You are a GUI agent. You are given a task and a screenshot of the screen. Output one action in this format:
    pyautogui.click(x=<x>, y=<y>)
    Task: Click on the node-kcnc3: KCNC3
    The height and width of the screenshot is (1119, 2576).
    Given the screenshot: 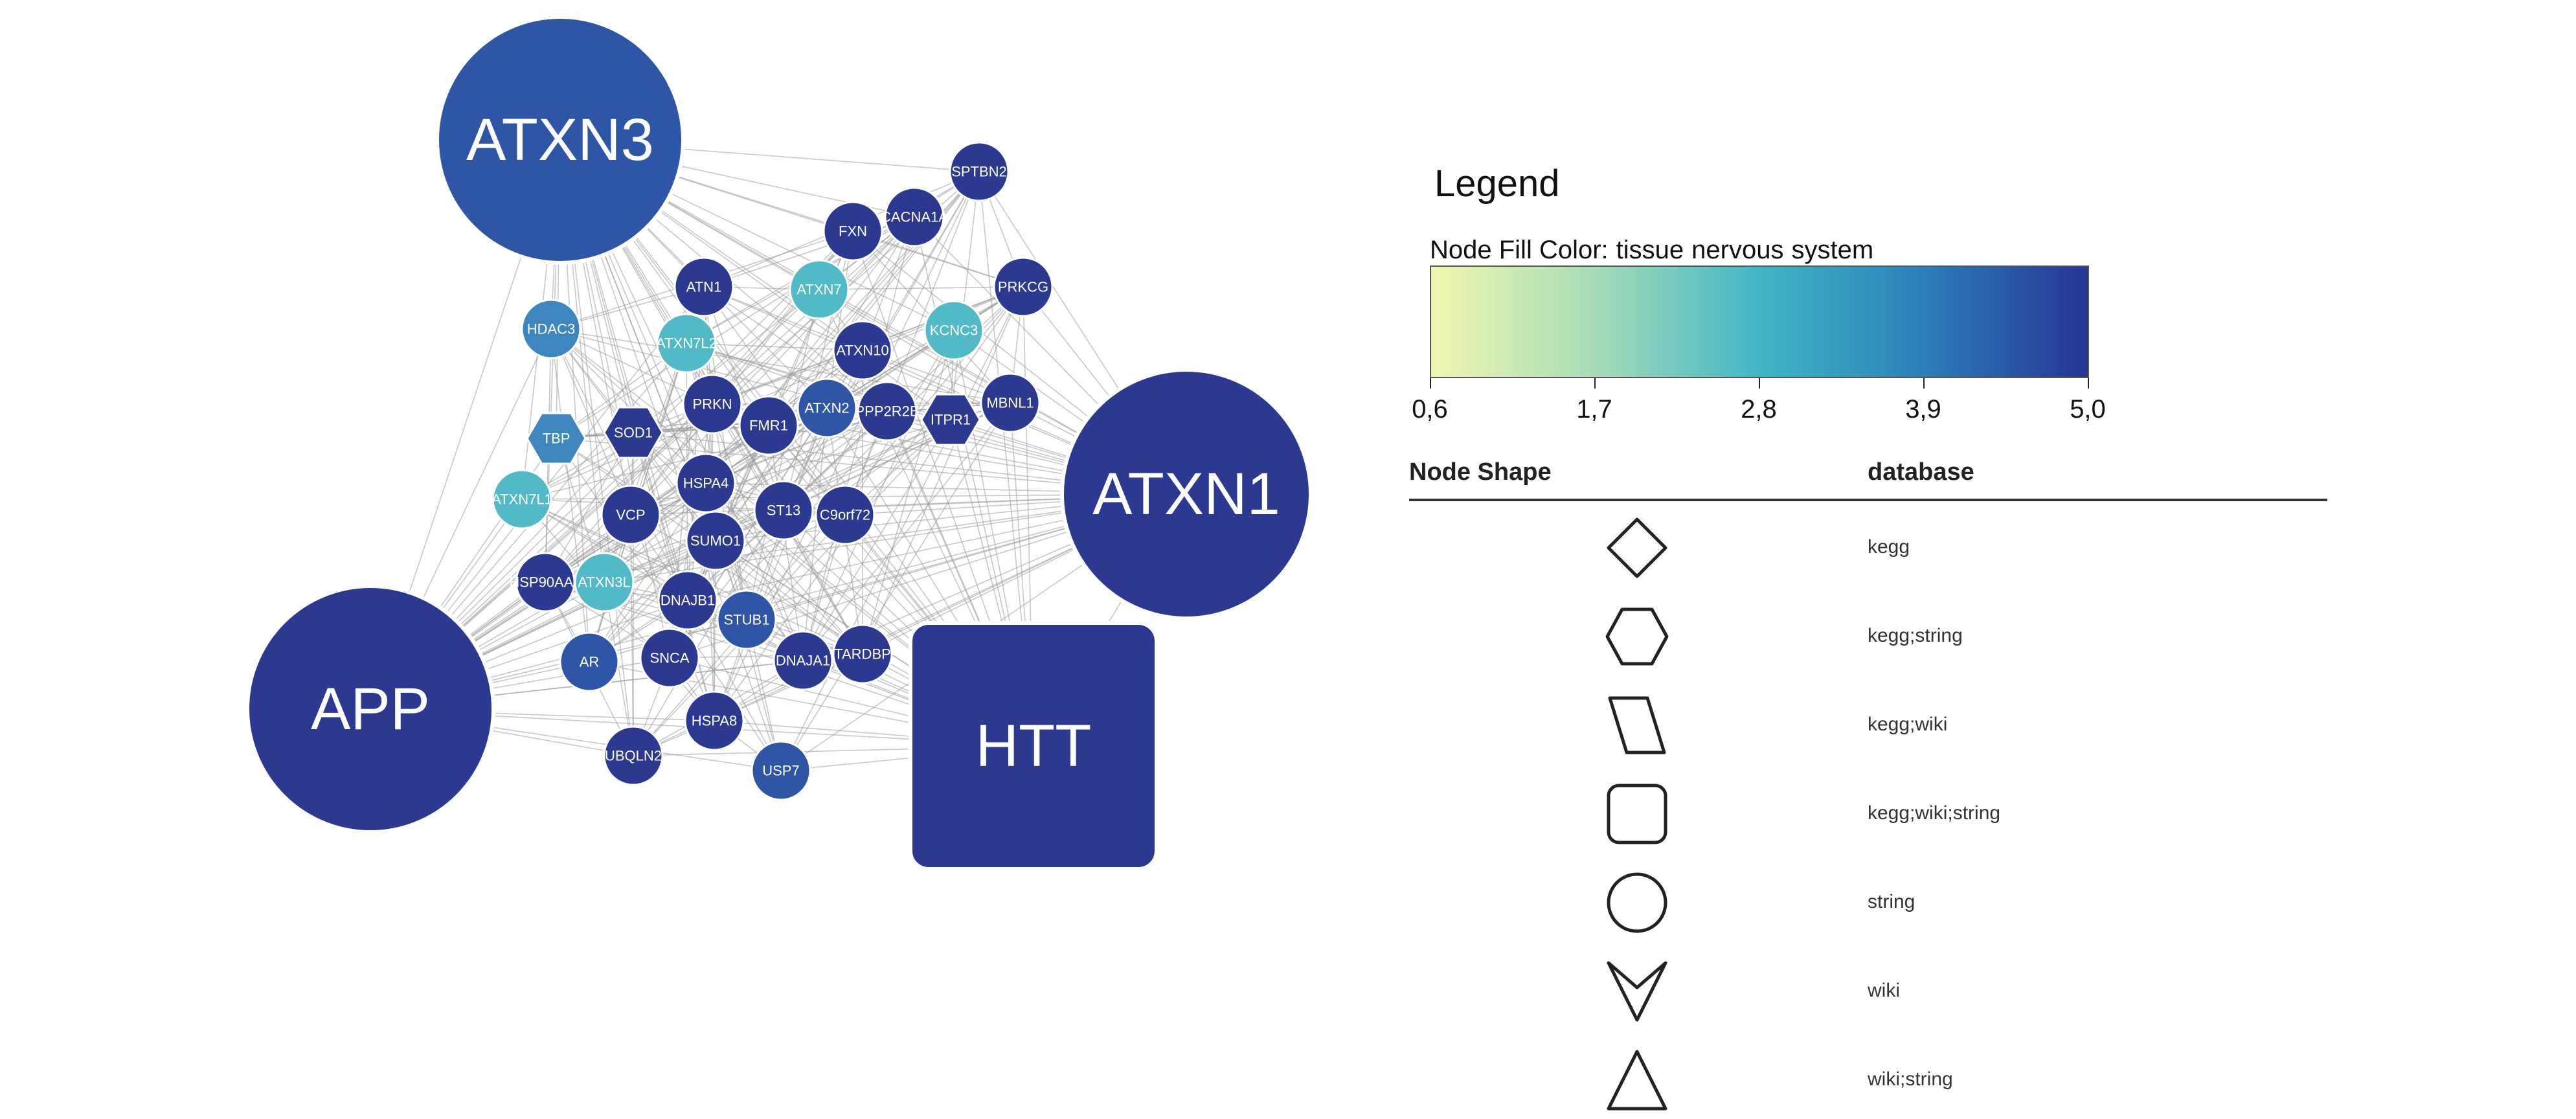 What is the action you would take?
    pyautogui.click(x=954, y=330)
    